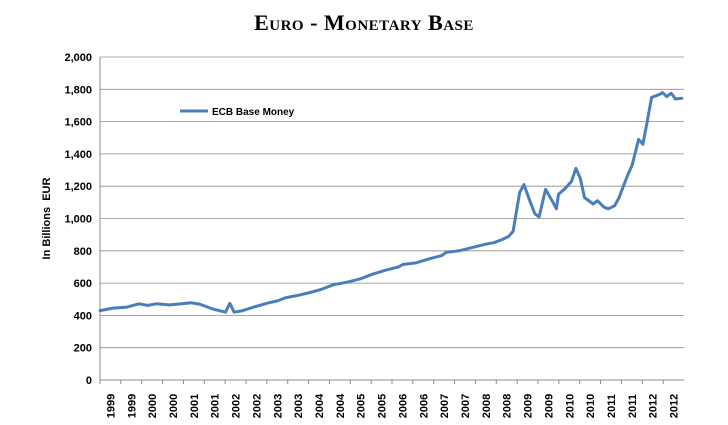 This screenshot has width=728, height=425. What do you see at coordinates (83, 349) in the screenshot?
I see `y-tick-label: 200` at bounding box center [83, 349].